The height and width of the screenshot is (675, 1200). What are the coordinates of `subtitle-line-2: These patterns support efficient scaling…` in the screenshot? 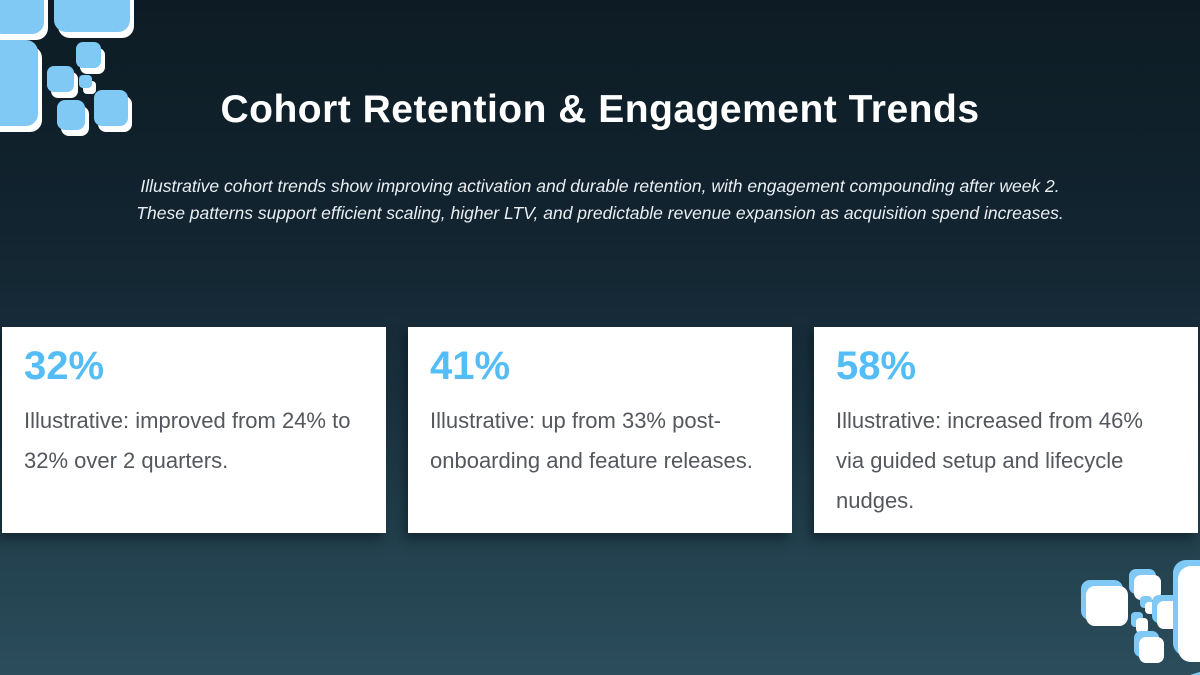 It's located at (600, 213).